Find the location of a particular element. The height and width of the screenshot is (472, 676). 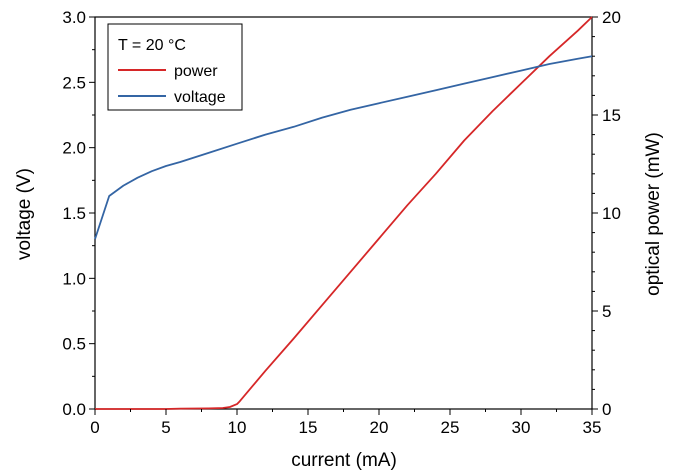

legend: T = 20 °C power voltage is located at coordinates (175, 67).